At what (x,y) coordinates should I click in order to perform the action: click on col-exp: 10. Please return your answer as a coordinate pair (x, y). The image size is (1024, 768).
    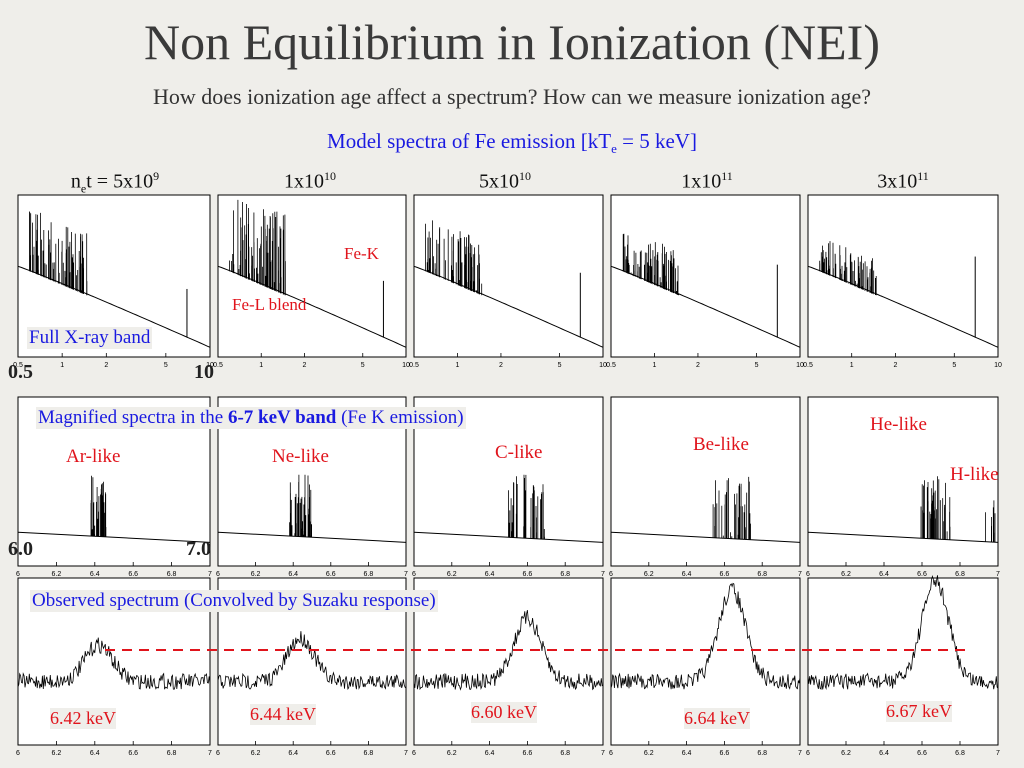
    Looking at the image, I should click on (525, 176).